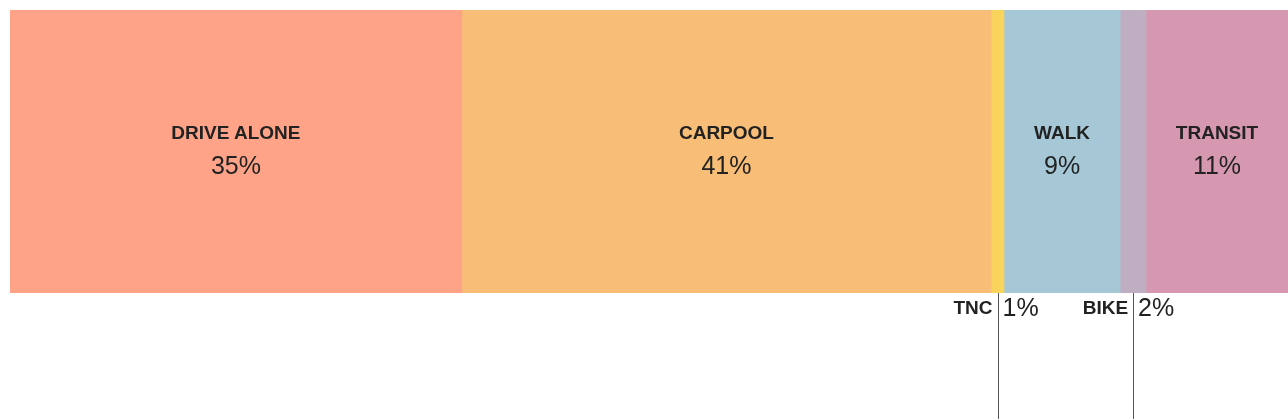  What do you see at coordinates (1217, 165) in the screenshot?
I see `data-label: 11%` at bounding box center [1217, 165].